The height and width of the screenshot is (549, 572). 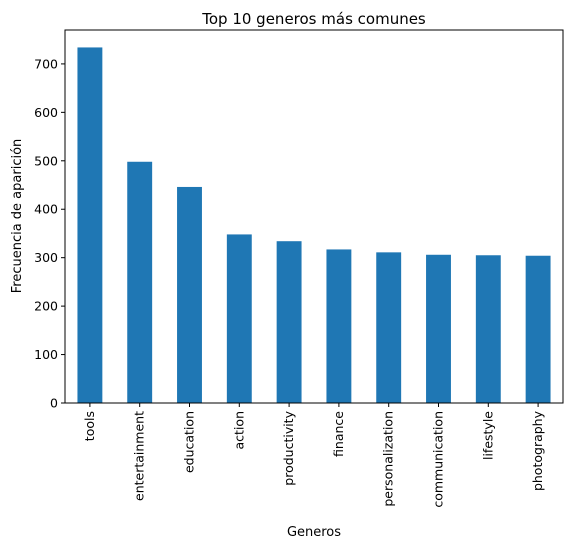 What do you see at coordinates (338, 434) in the screenshot?
I see `x-tick-label: finance` at bounding box center [338, 434].